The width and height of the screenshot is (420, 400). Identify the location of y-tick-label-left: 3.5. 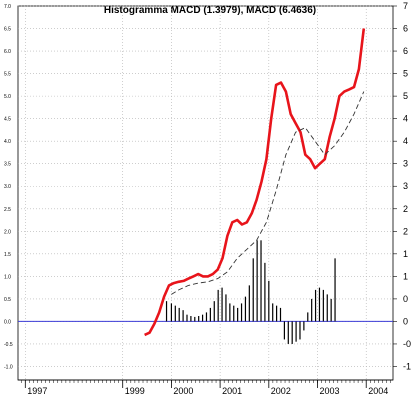
(7, 165).